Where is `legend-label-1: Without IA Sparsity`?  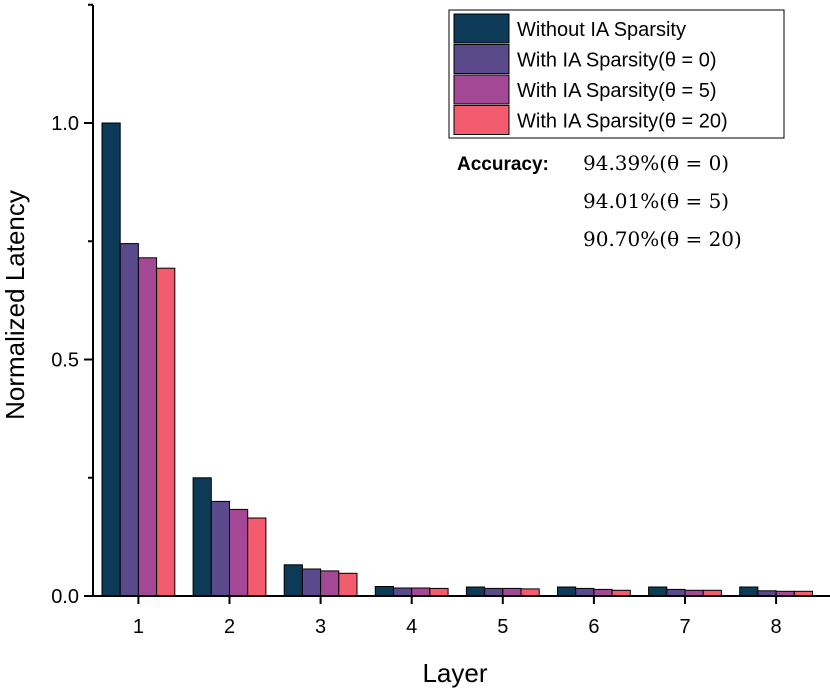 legend-label-1: Without IA Sparsity is located at coordinates (601, 30).